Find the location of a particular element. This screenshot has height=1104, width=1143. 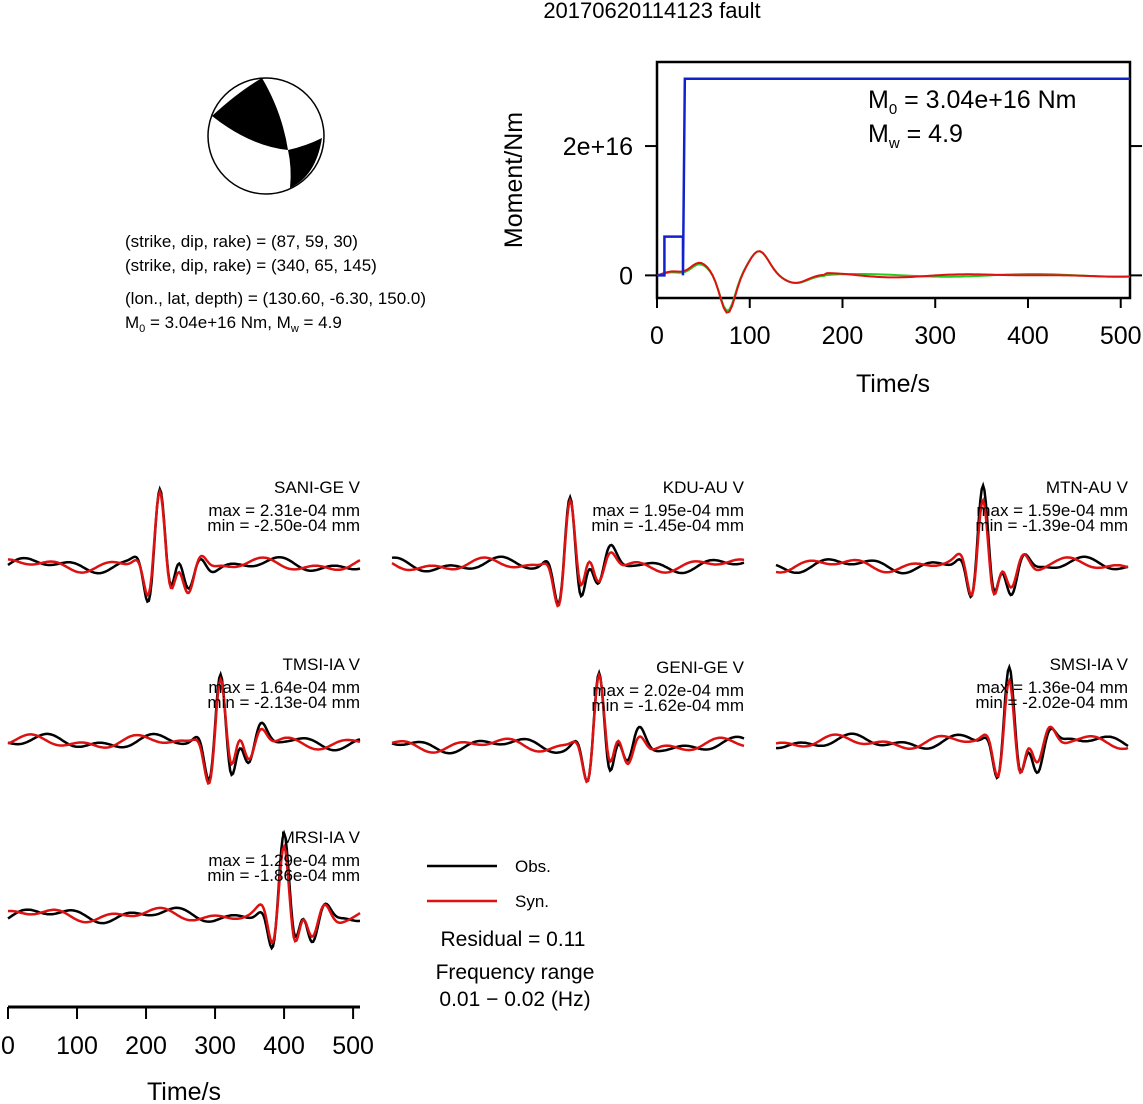

moment-ylabel: Moment/Nm is located at coordinates (514, 180).